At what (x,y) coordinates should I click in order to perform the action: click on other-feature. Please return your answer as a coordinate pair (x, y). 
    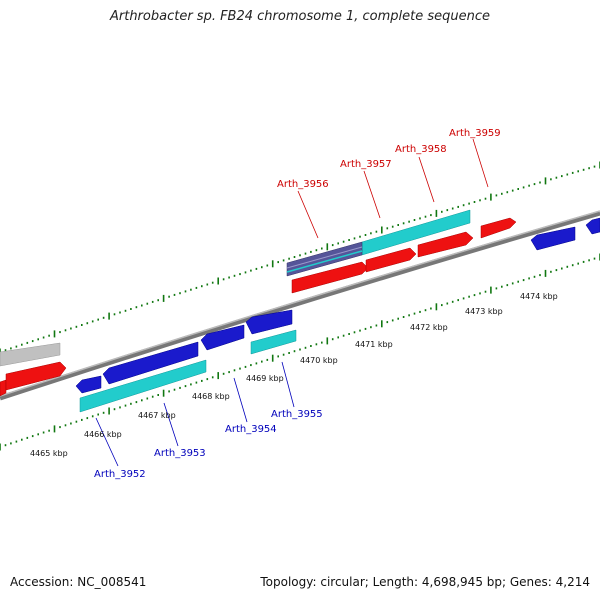
    Looking at the image, I should click on (30, 354).